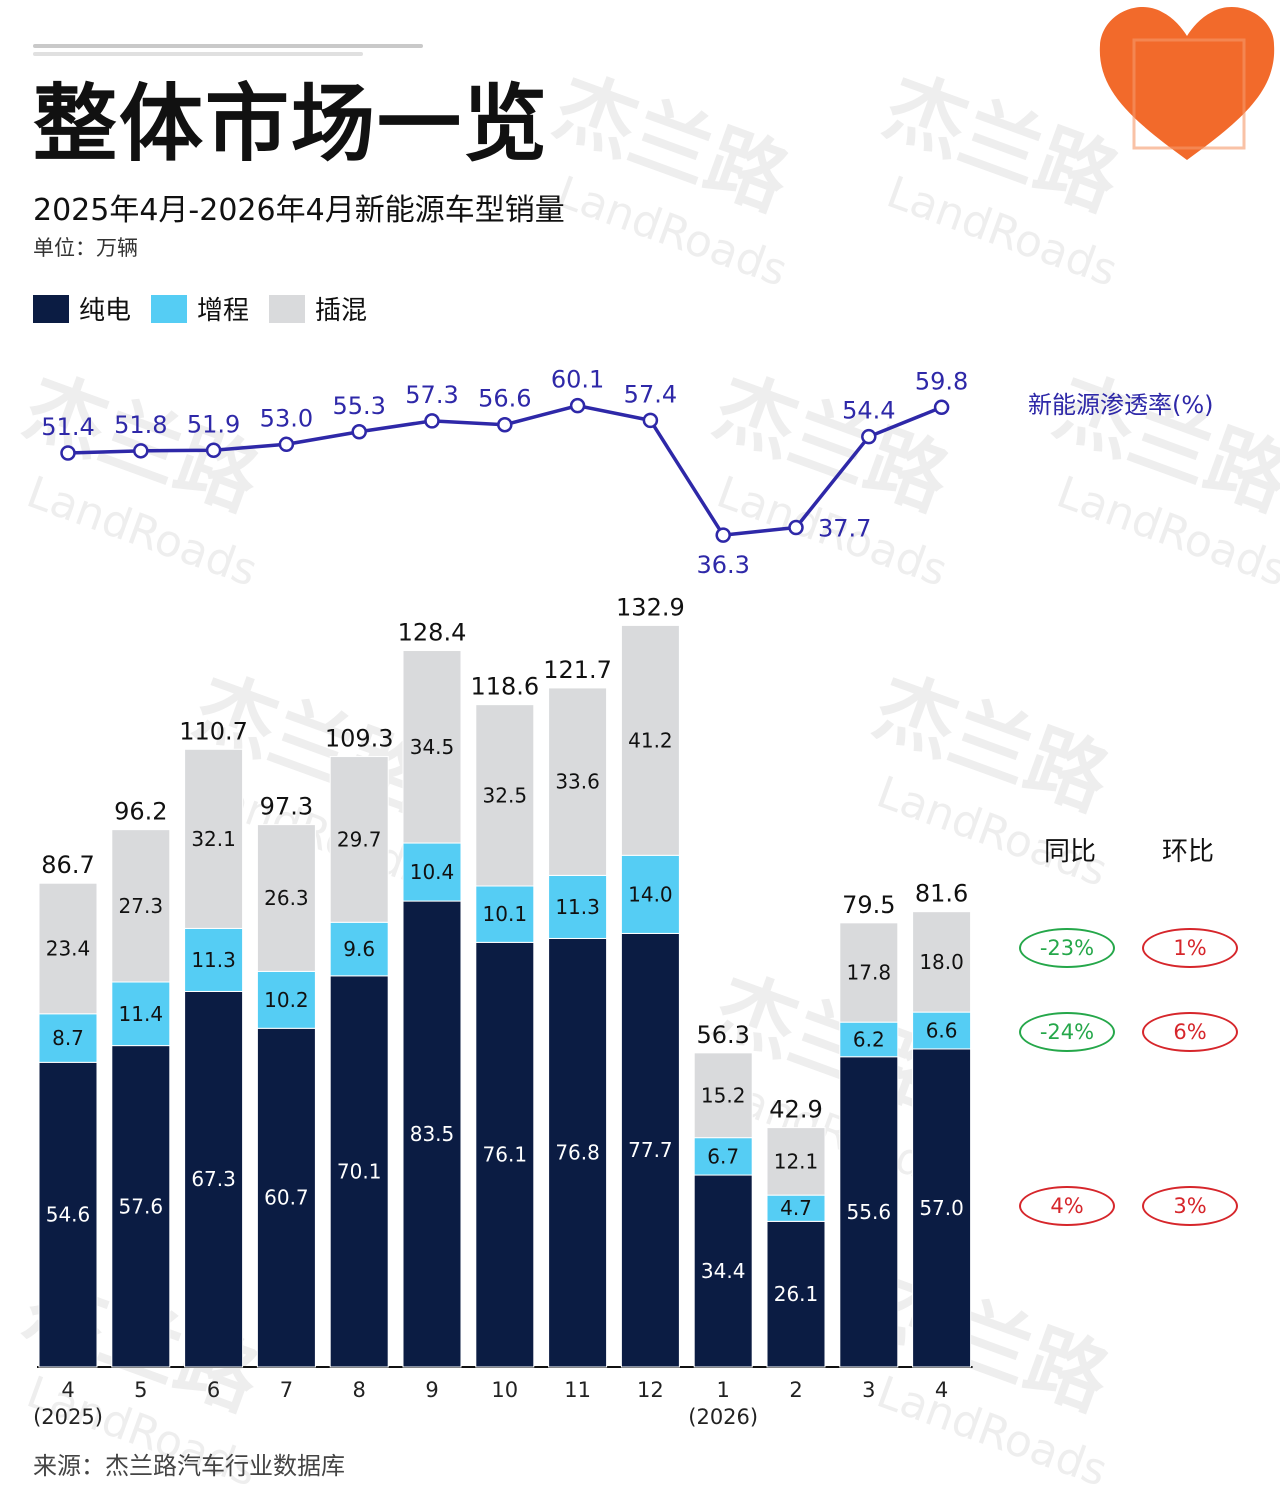  I want to click on bar-total-label: 110.7, so click(213, 731).